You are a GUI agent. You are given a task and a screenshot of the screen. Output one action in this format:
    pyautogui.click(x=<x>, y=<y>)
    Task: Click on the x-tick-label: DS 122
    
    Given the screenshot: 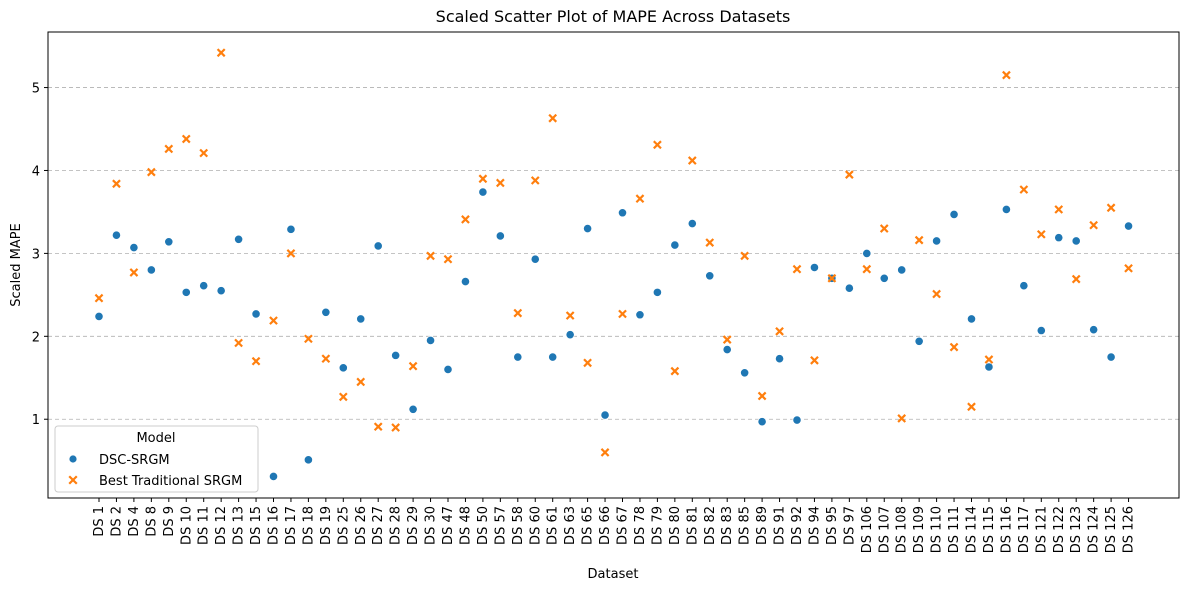 What is the action you would take?
    pyautogui.click(x=1059, y=529)
    